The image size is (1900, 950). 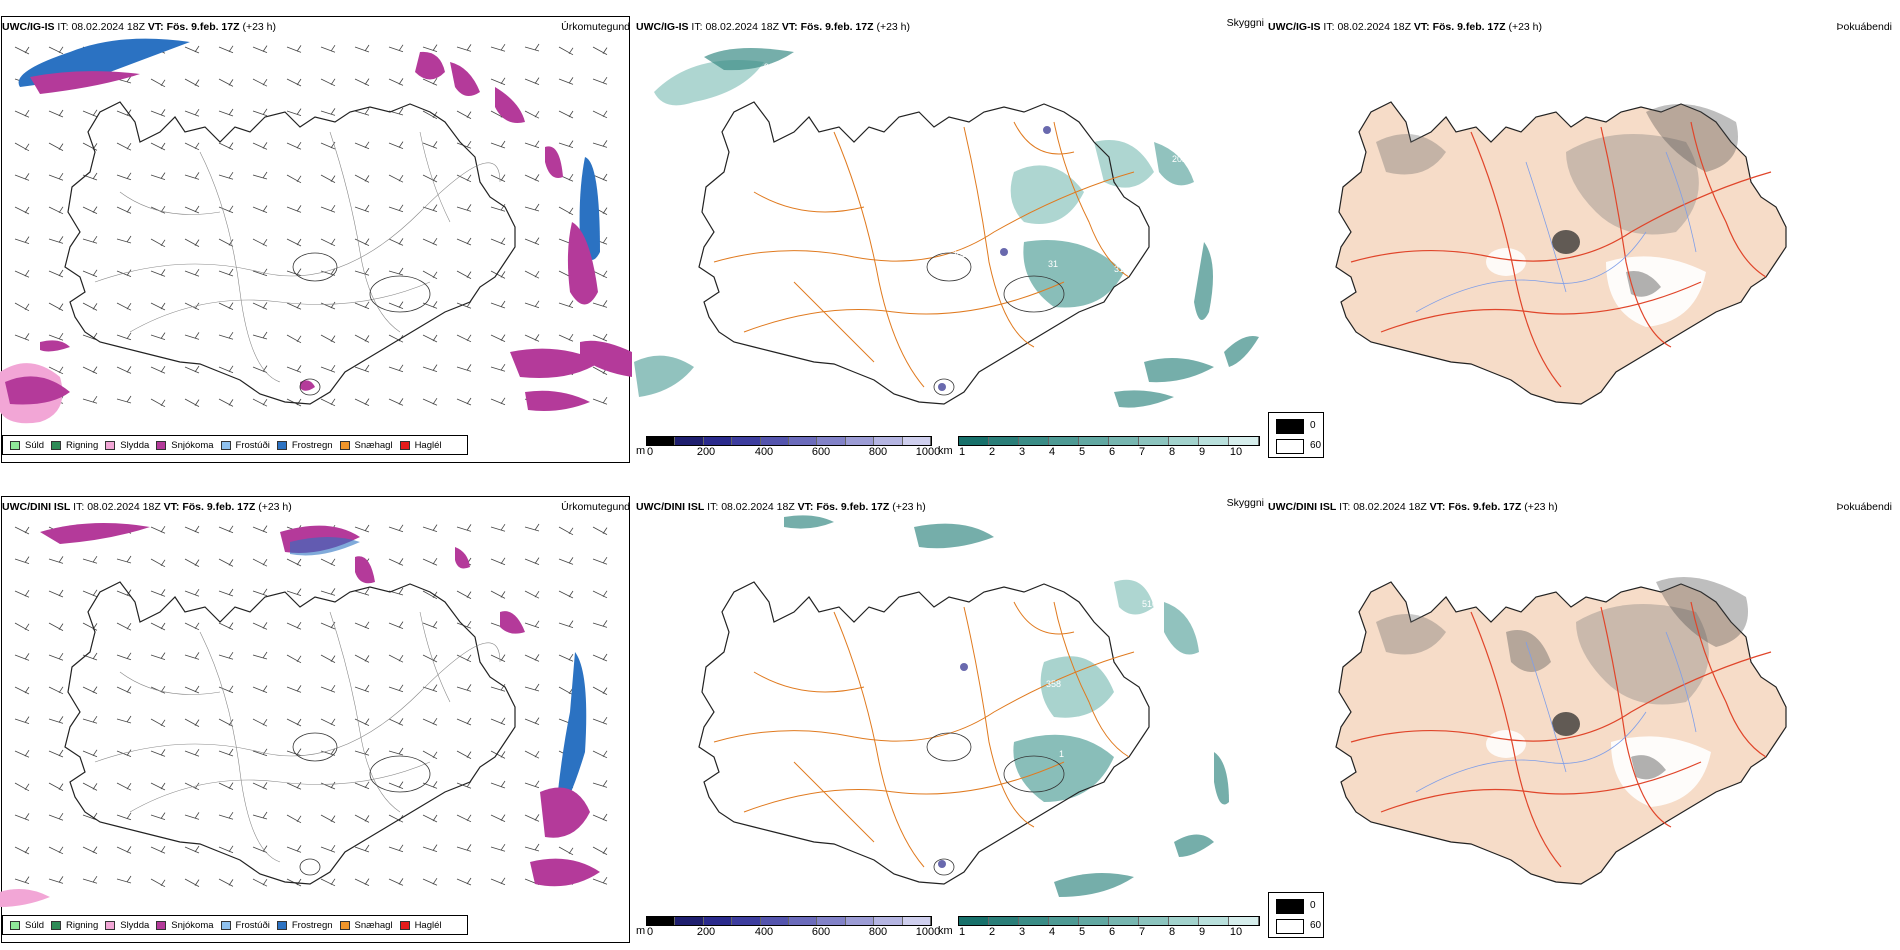 I want to click on colorbar-tick: 7, so click(x=1142, y=452).